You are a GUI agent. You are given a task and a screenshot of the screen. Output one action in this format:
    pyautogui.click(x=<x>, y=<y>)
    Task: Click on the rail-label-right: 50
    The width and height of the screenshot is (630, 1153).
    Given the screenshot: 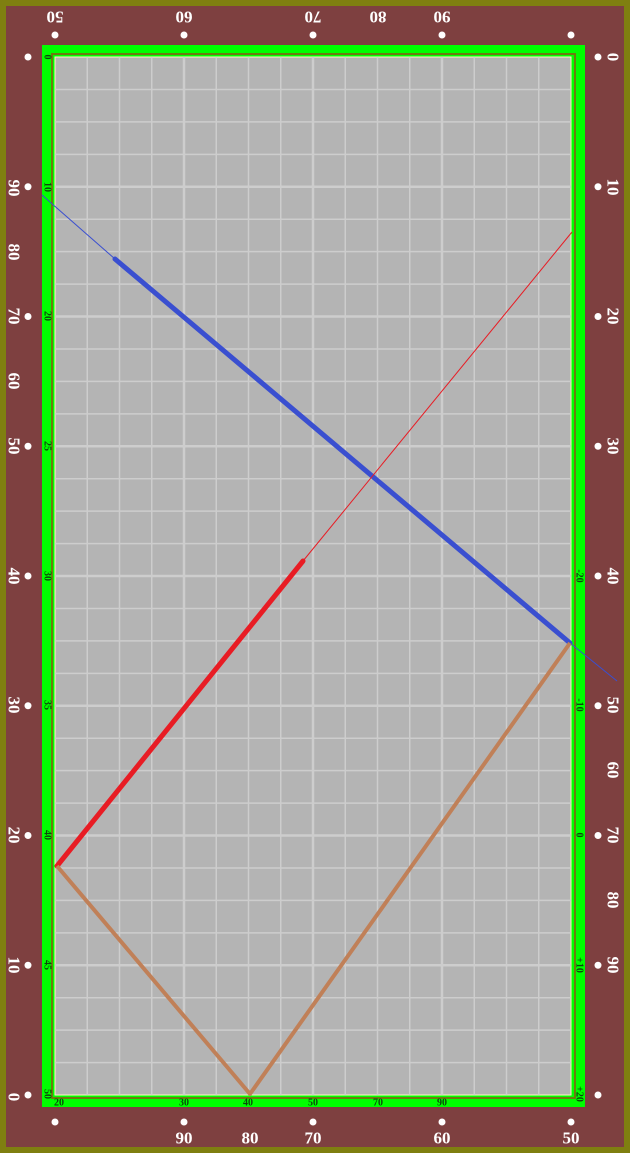 What is the action you would take?
    pyautogui.click(x=613, y=705)
    